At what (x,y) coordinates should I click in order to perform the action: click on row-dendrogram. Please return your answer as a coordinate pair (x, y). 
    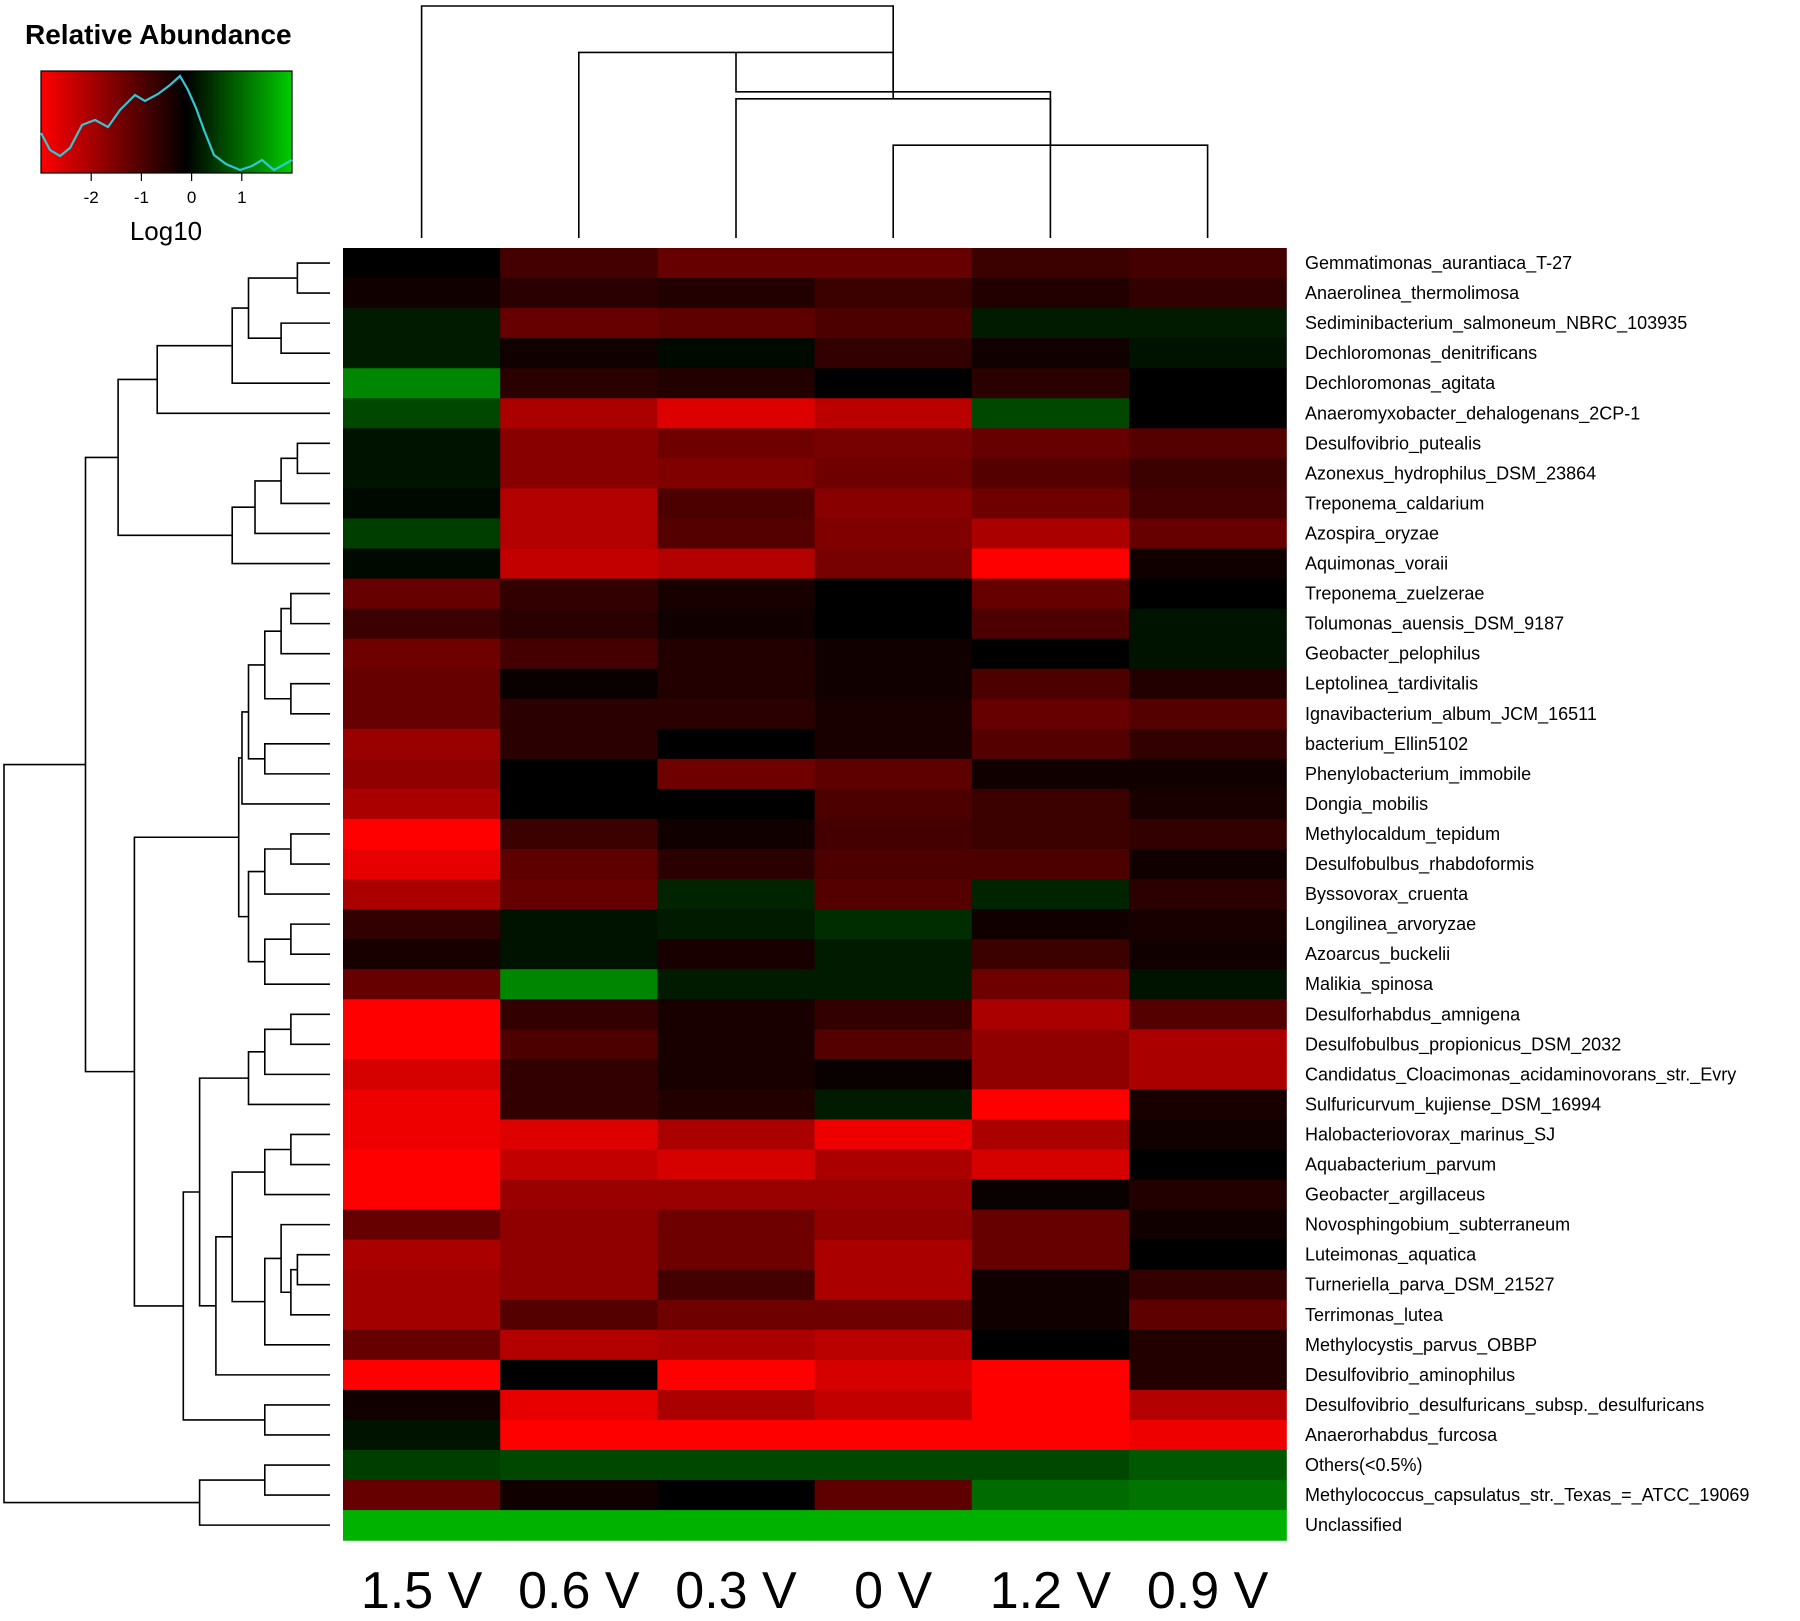
    Looking at the image, I should click on (166, 894).